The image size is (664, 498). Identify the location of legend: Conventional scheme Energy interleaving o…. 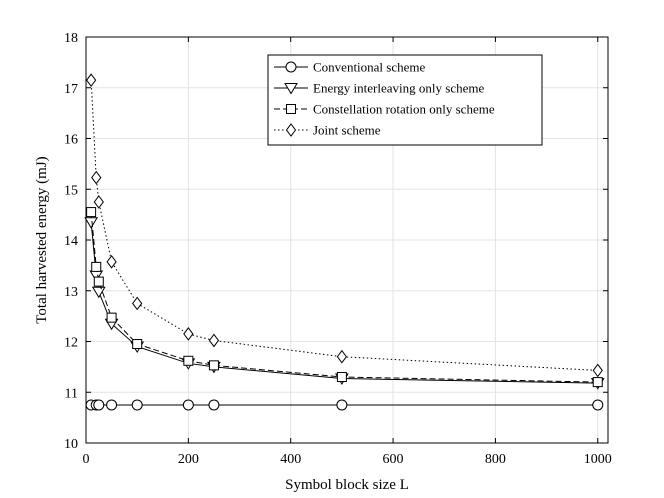
(405, 100).